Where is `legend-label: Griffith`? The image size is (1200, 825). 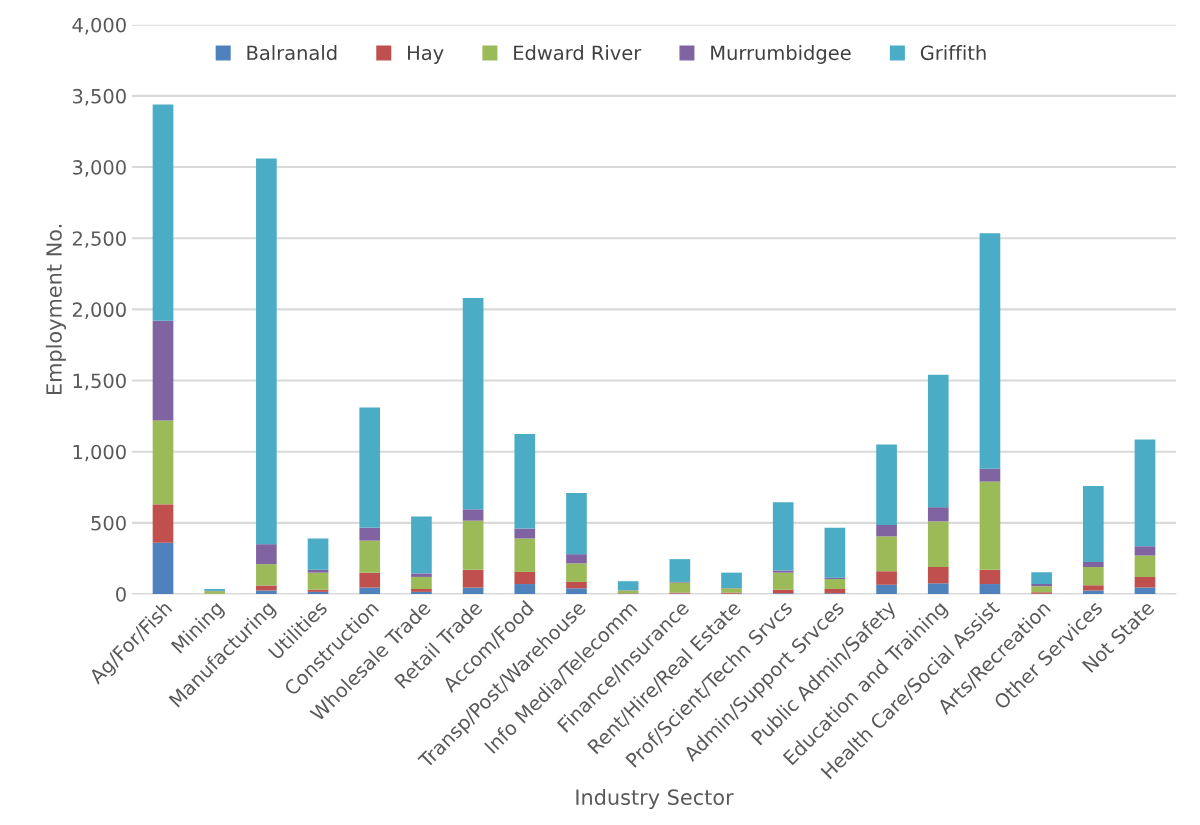 legend-label: Griffith is located at coordinates (953, 53).